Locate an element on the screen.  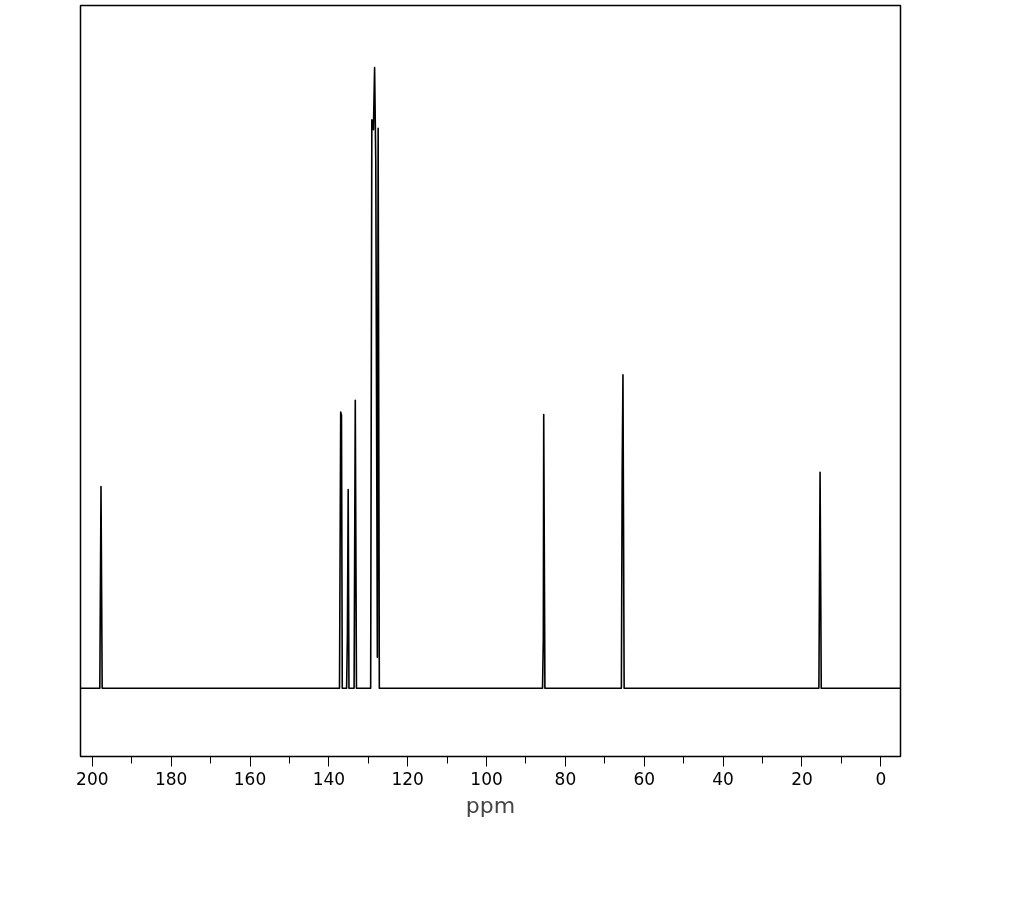
x-axis-title: ppm is located at coordinates (490, 805).